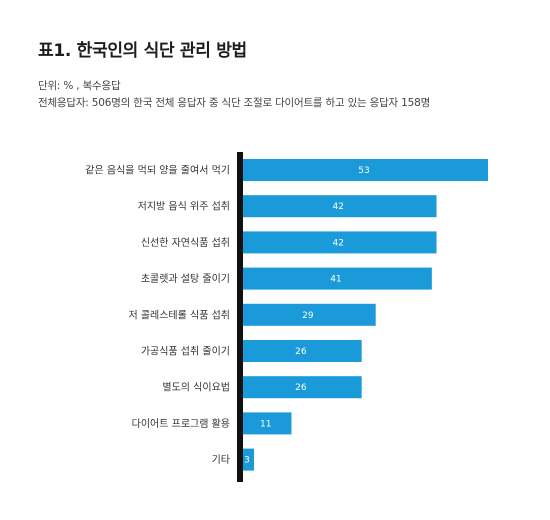 The height and width of the screenshot is (520, 550). What do you see at coordinates (196, 388) in the screenshot?
I see `category-label: 별도의 식이요법` at bounding box center [196, 388].